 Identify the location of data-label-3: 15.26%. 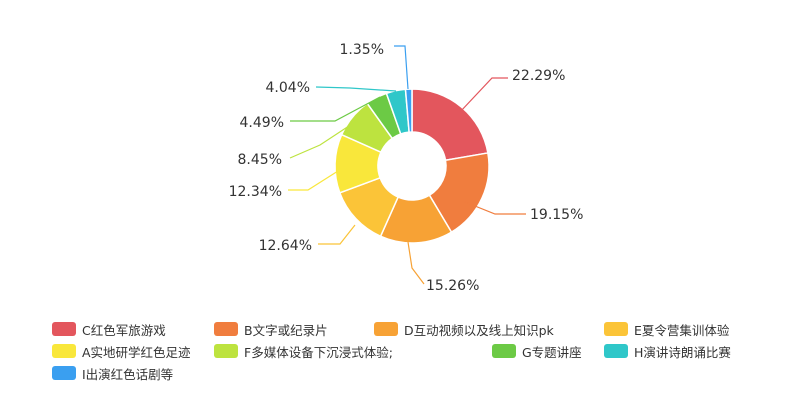
(452, 286).